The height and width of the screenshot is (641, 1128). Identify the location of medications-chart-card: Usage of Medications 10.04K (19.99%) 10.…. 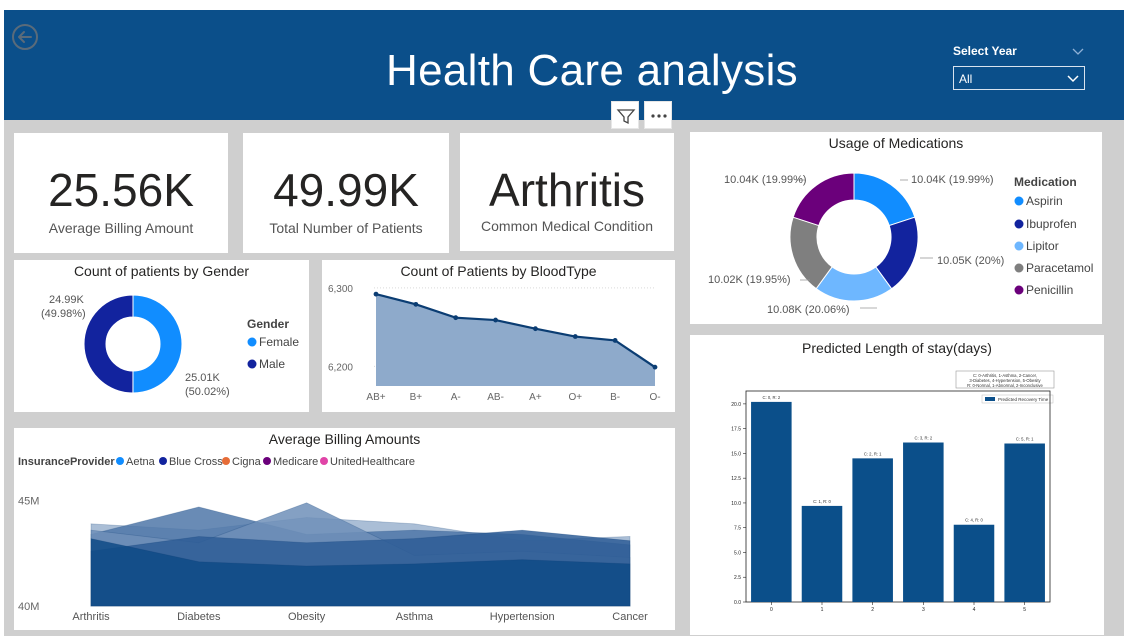
(896, 228).